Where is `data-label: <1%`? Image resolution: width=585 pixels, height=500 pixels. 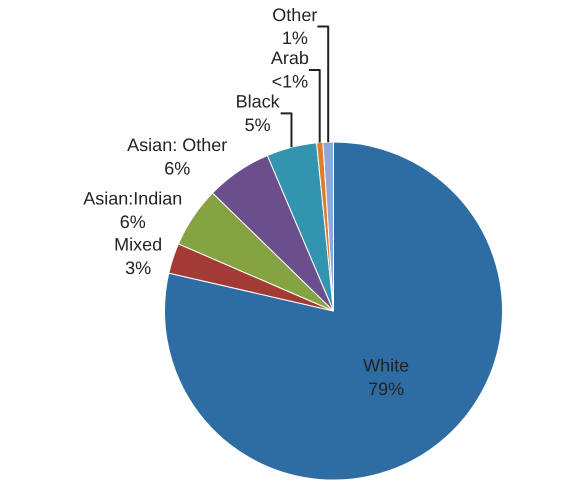
data-label: <1% is located at coordinates (290, 82).